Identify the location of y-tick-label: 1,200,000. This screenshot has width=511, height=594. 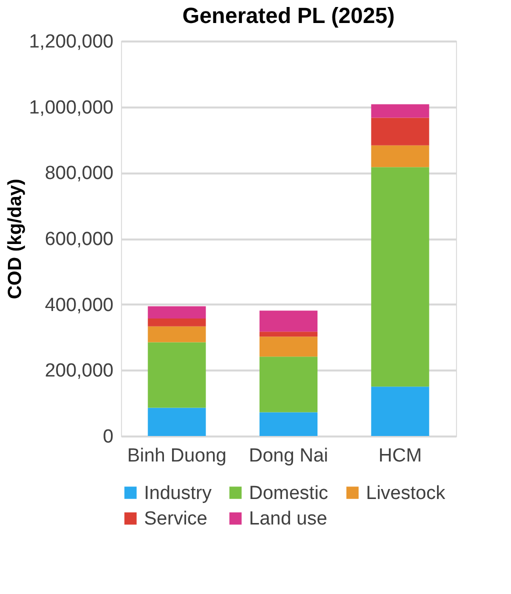
(71, 42).